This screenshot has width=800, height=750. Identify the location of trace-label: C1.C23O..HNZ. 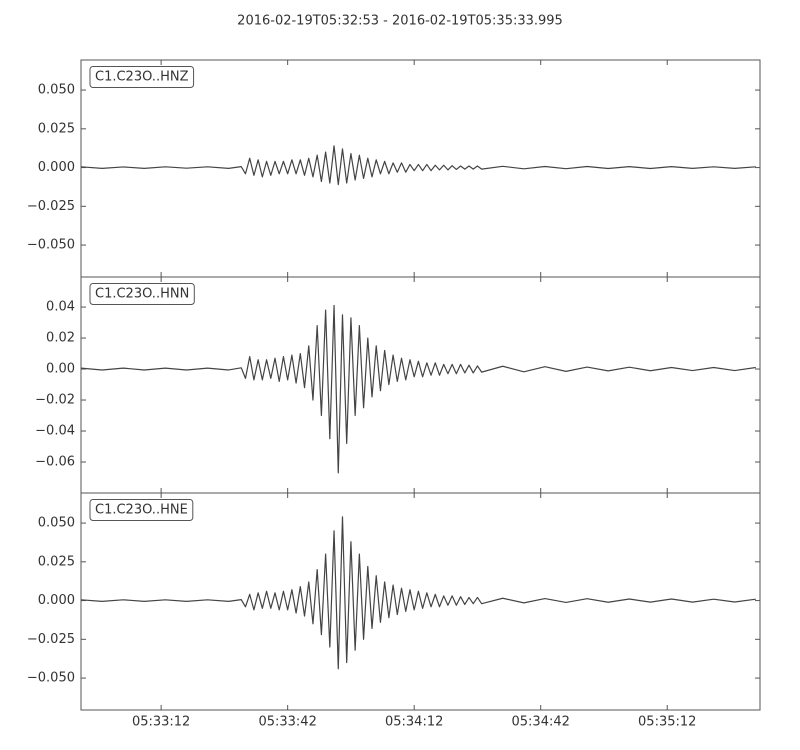
(142, 77).